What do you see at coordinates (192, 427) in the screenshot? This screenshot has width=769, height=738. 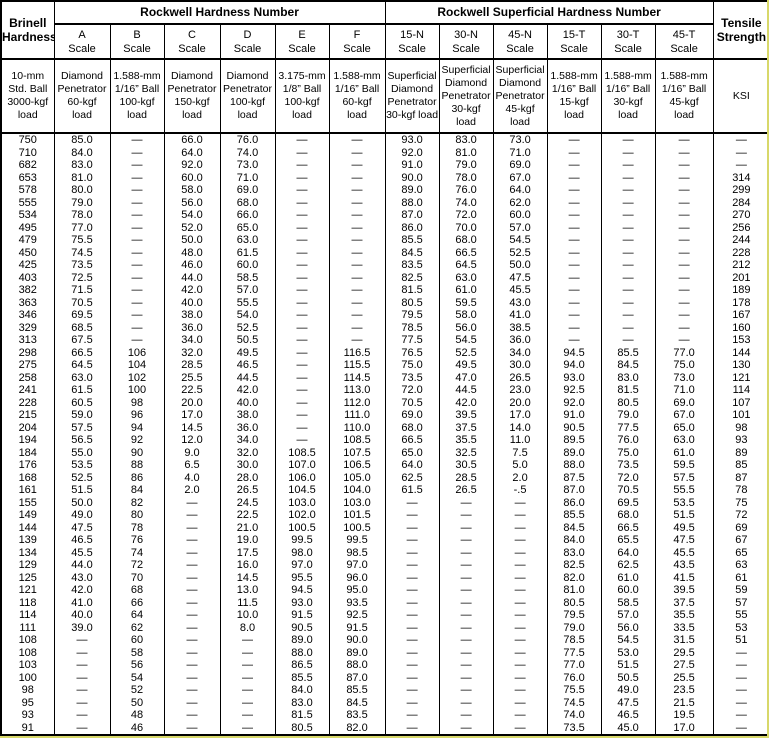 I see `cell: 14.5` at bounding box center [192, 427].